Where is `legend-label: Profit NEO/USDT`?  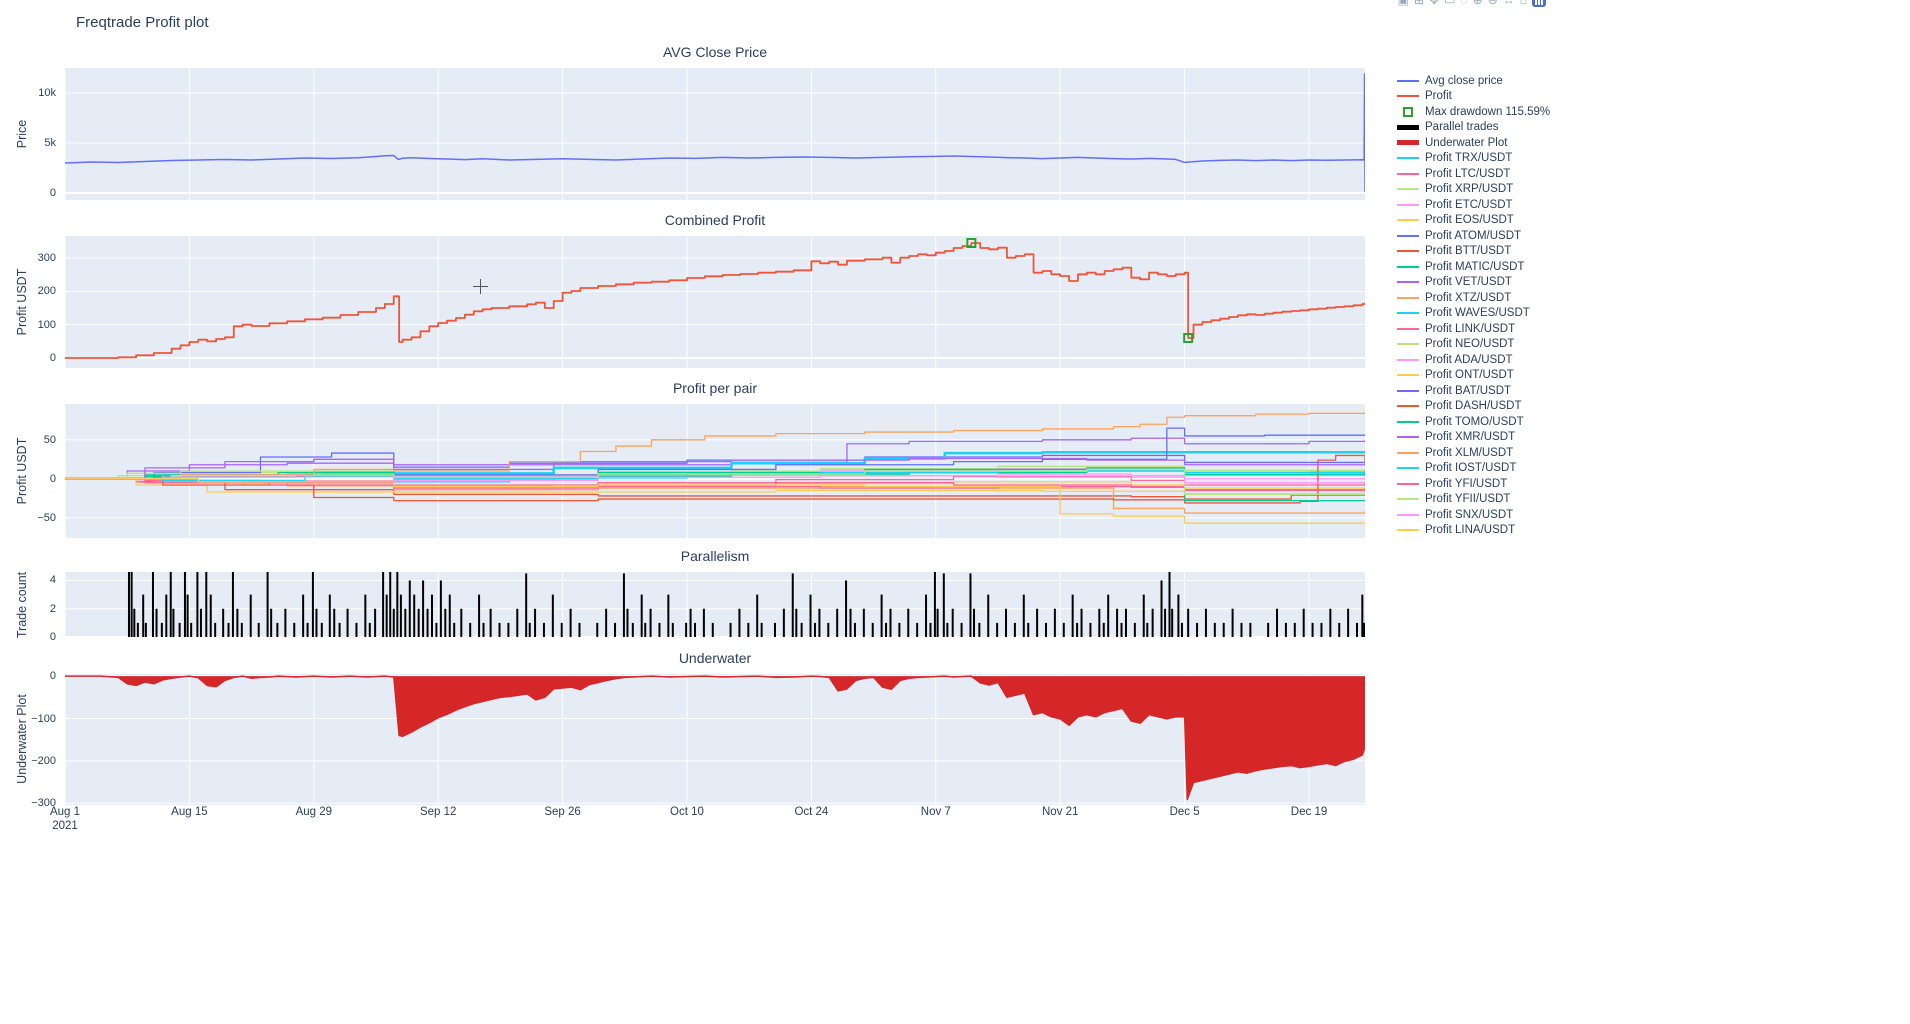 legend-label: Profit NEO/USDT is located at coordinates (1470, 344).